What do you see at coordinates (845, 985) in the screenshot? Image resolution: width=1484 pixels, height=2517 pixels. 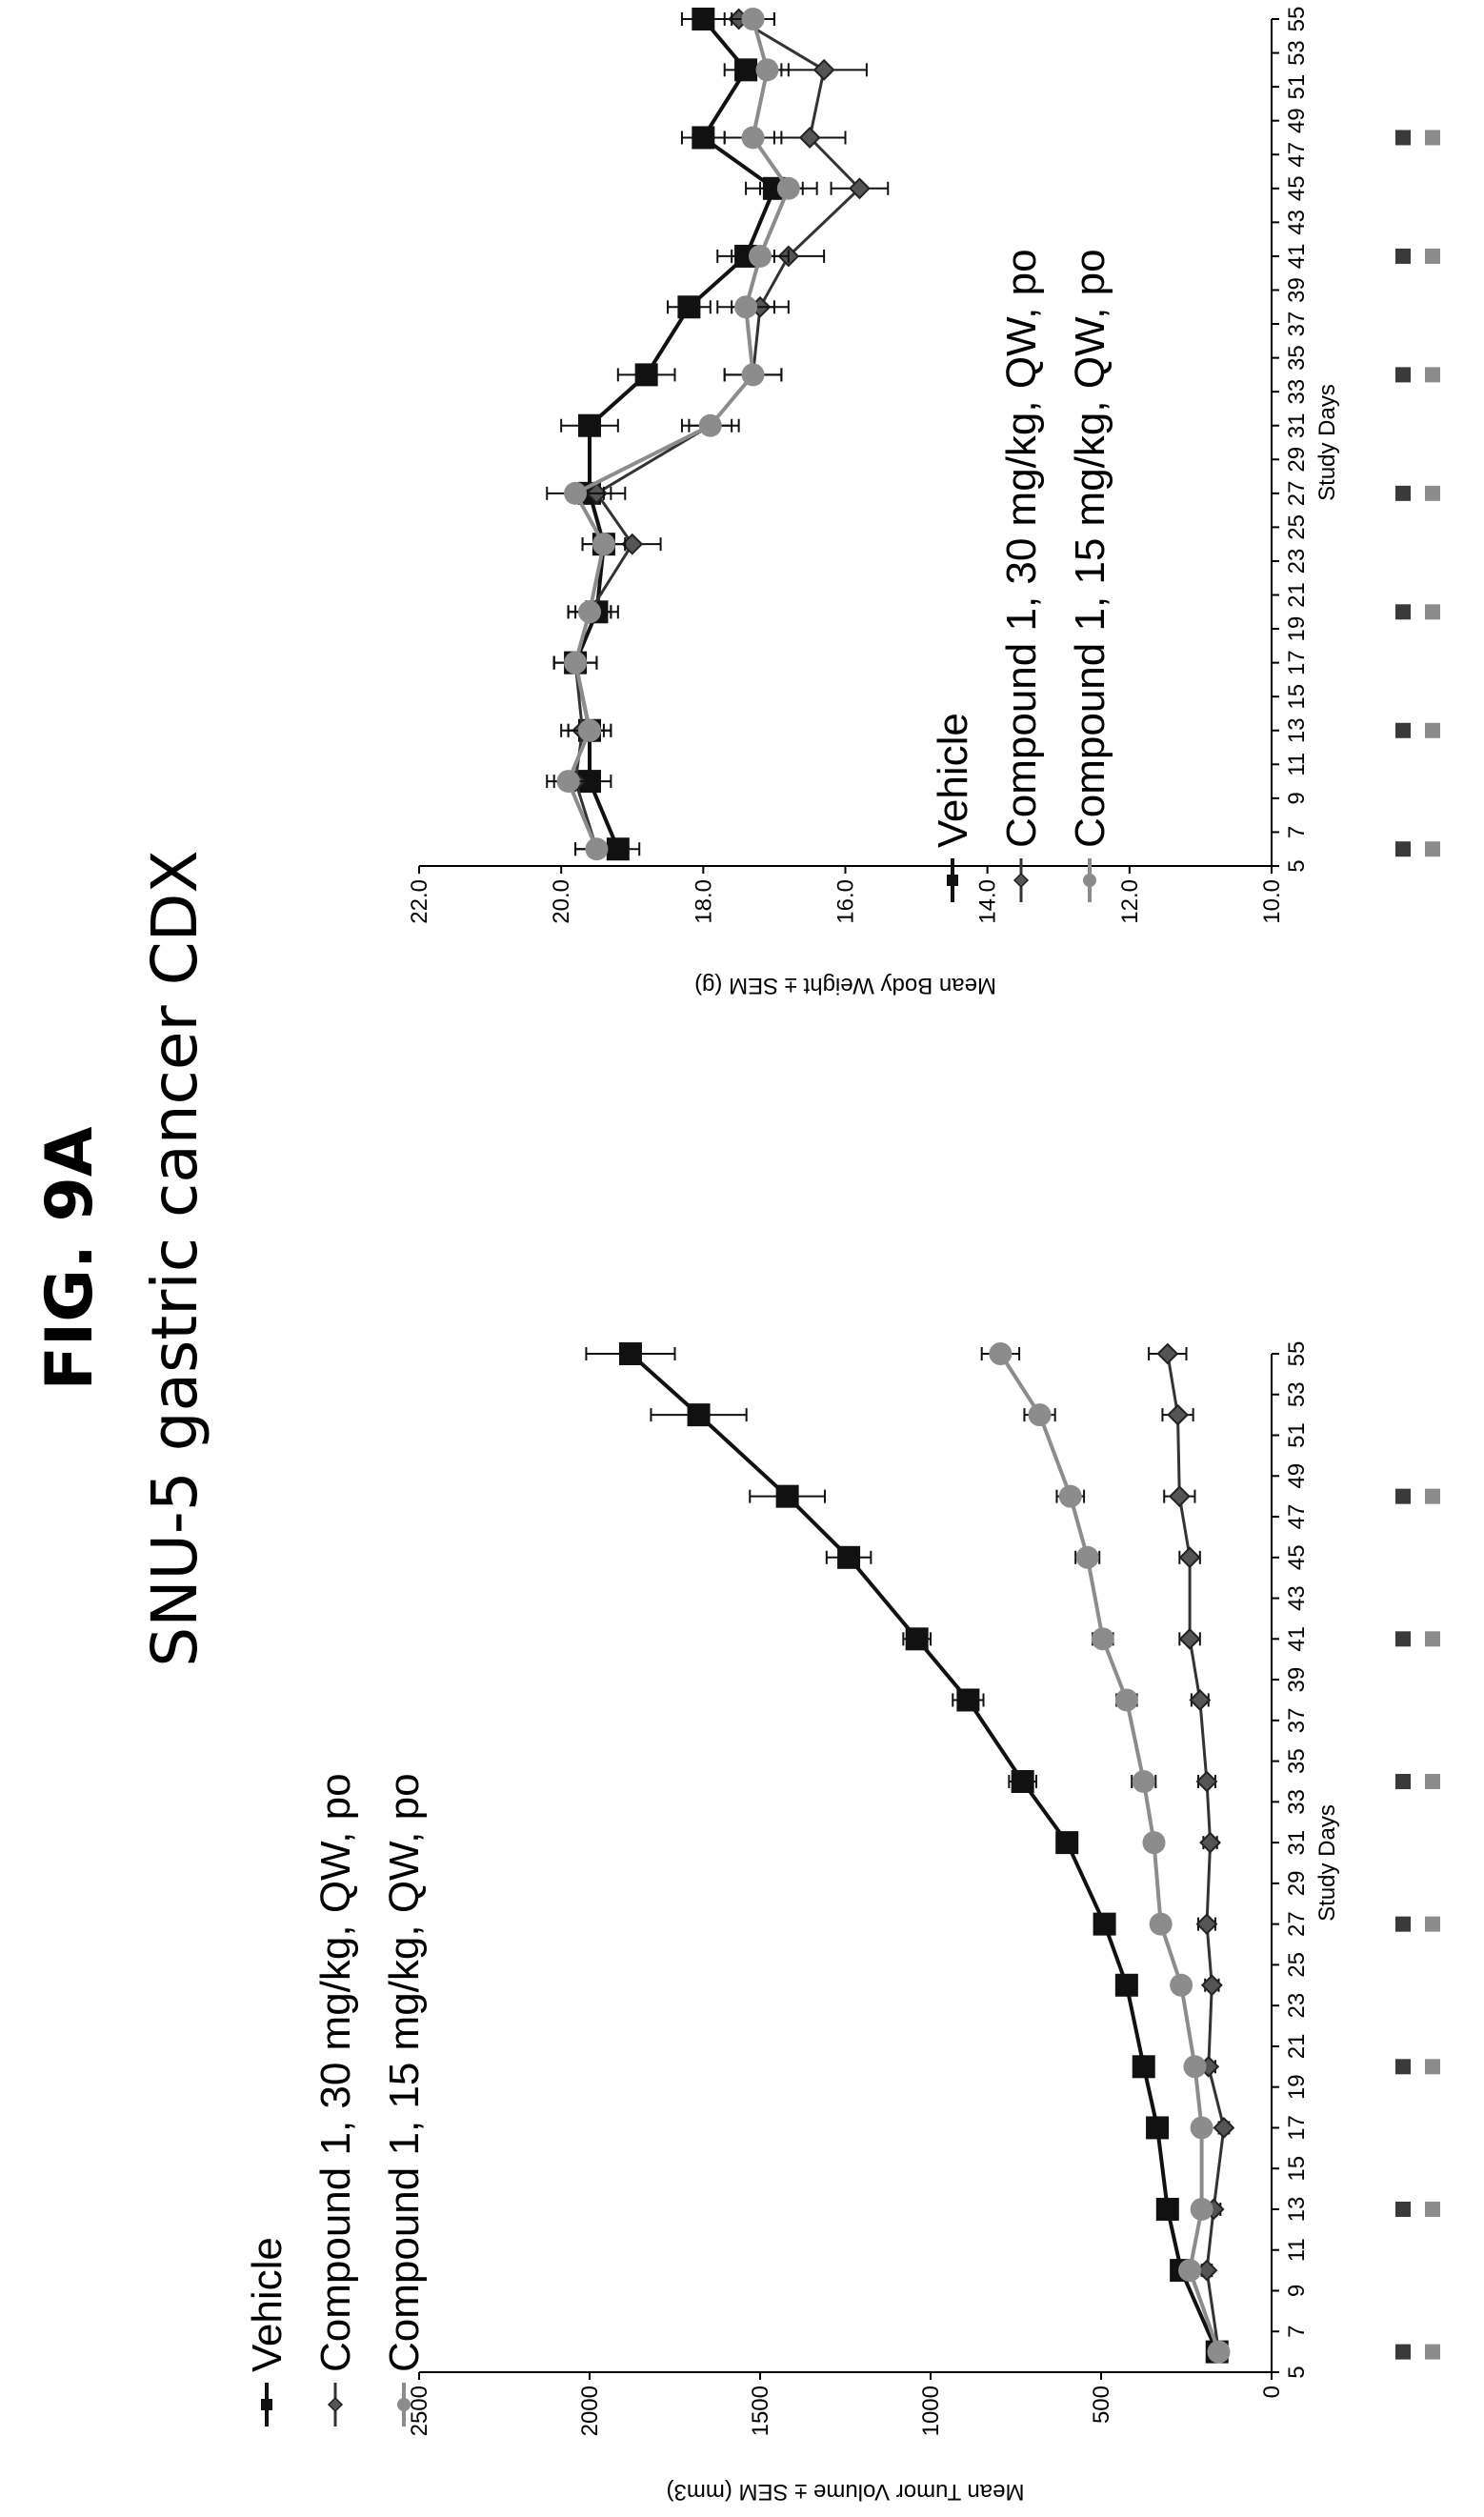 I see `y-axis-label: Mean Body Weight ± SEM (g)` at bounding box center [845, 985].